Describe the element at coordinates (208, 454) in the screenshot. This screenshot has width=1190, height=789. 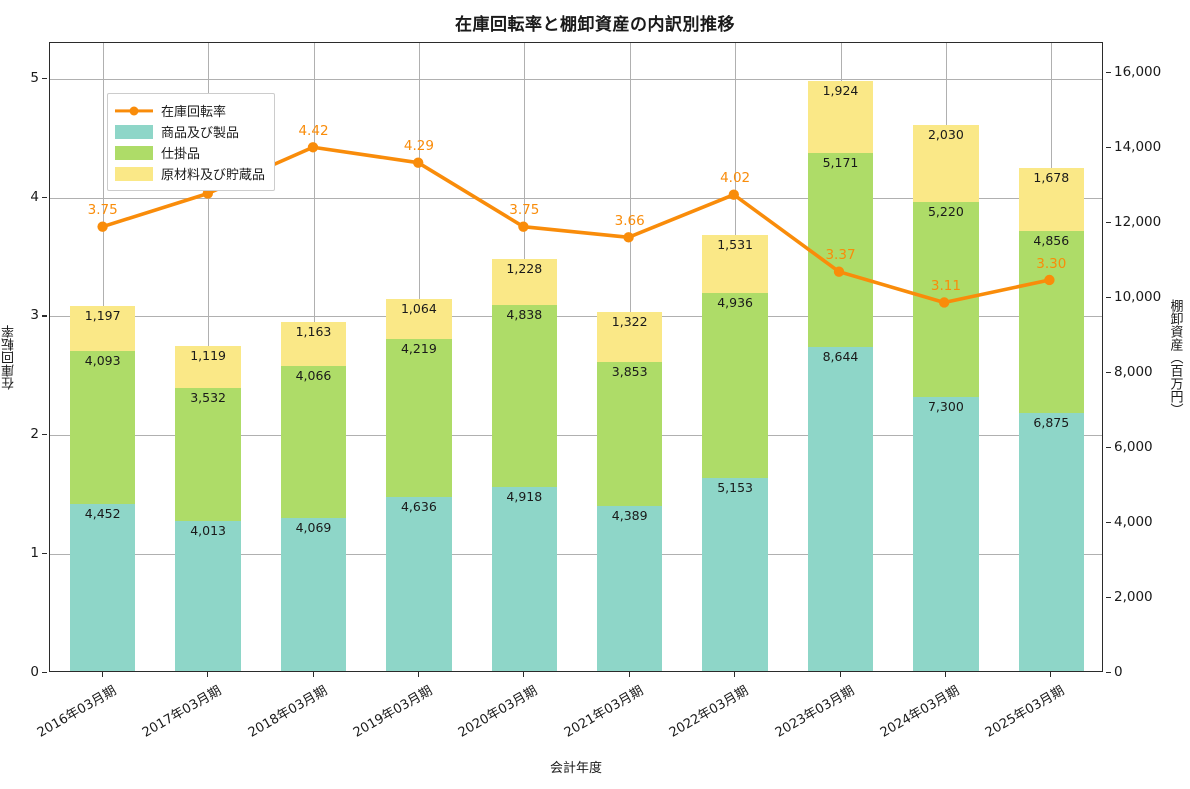
I see `bar-segment-work-in-process: 3,532` at that location.